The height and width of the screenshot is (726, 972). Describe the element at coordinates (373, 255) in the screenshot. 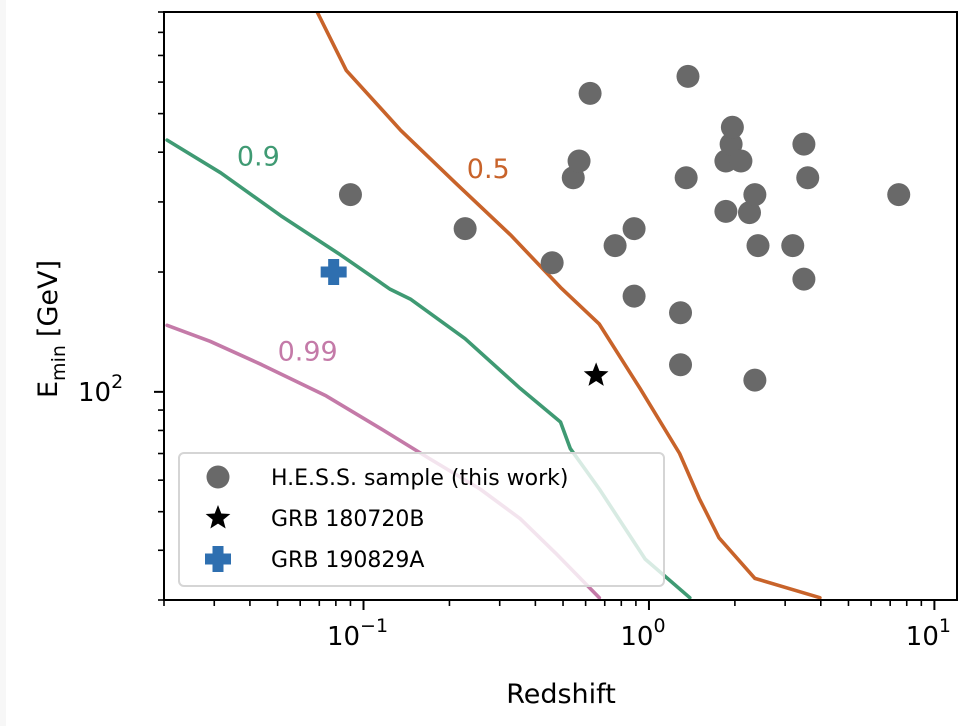

I see `contour-labels: 0.5 0.9 0.99` at that location.